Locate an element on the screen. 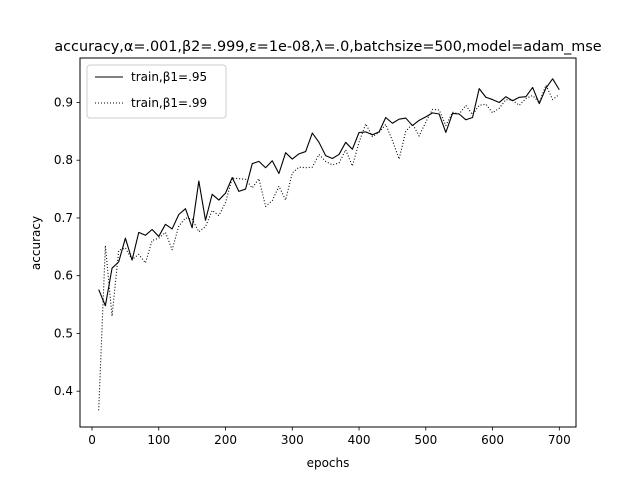 Image resolution: width=640 pixels, height=480 pixels. y-tick-label: 0.8 is located at coordinates (63, 160).